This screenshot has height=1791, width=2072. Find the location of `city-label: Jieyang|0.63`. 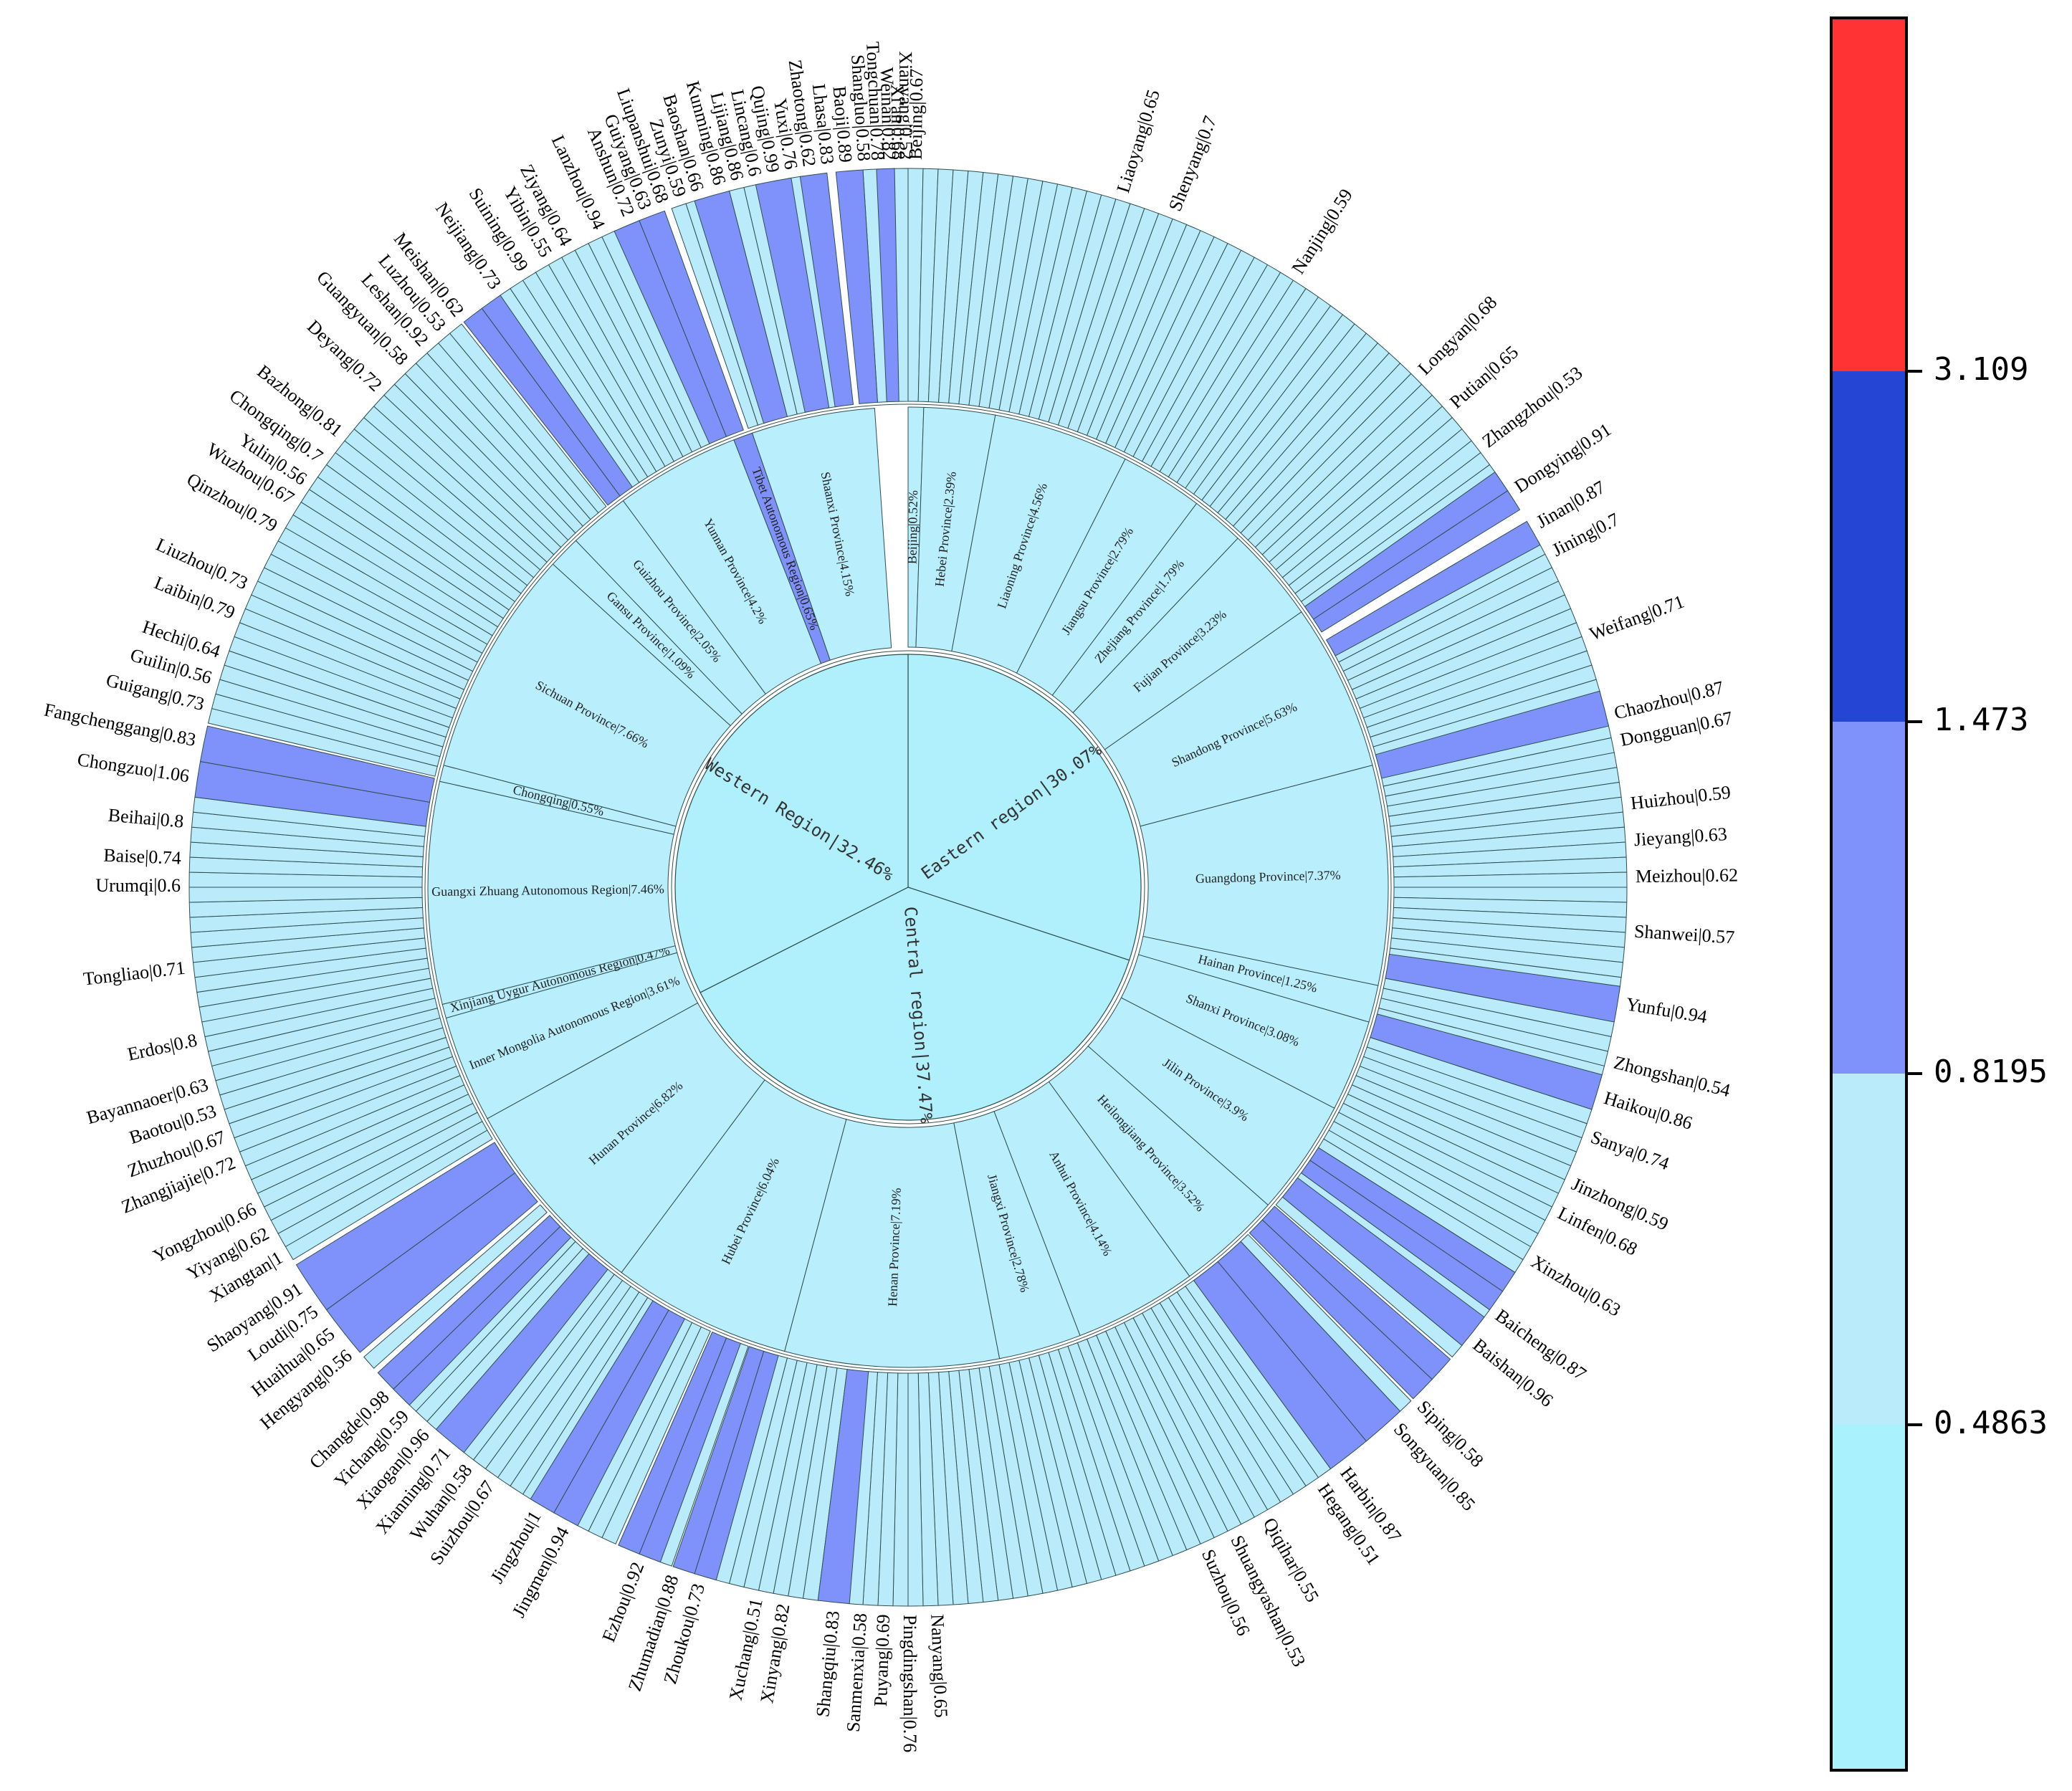

city-label: Jieyang|0.63 is located at coordinates (1680, 836).